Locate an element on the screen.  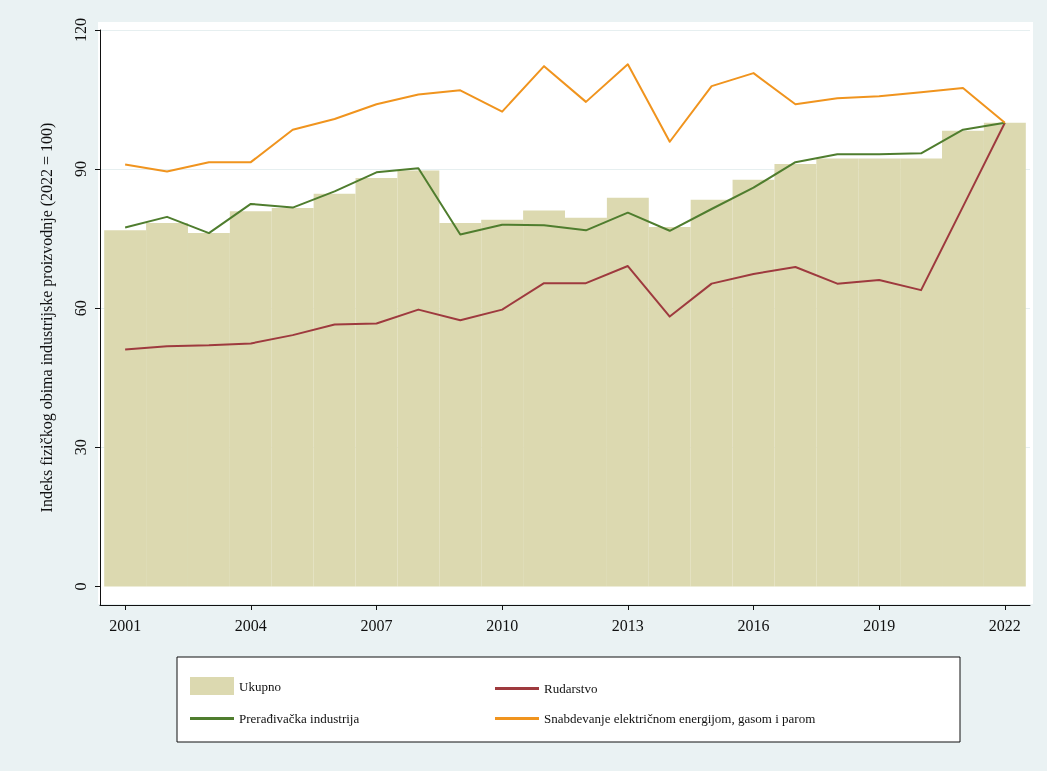
legend-label: Prerađivačka industrija is located at coordinates (299, 718).